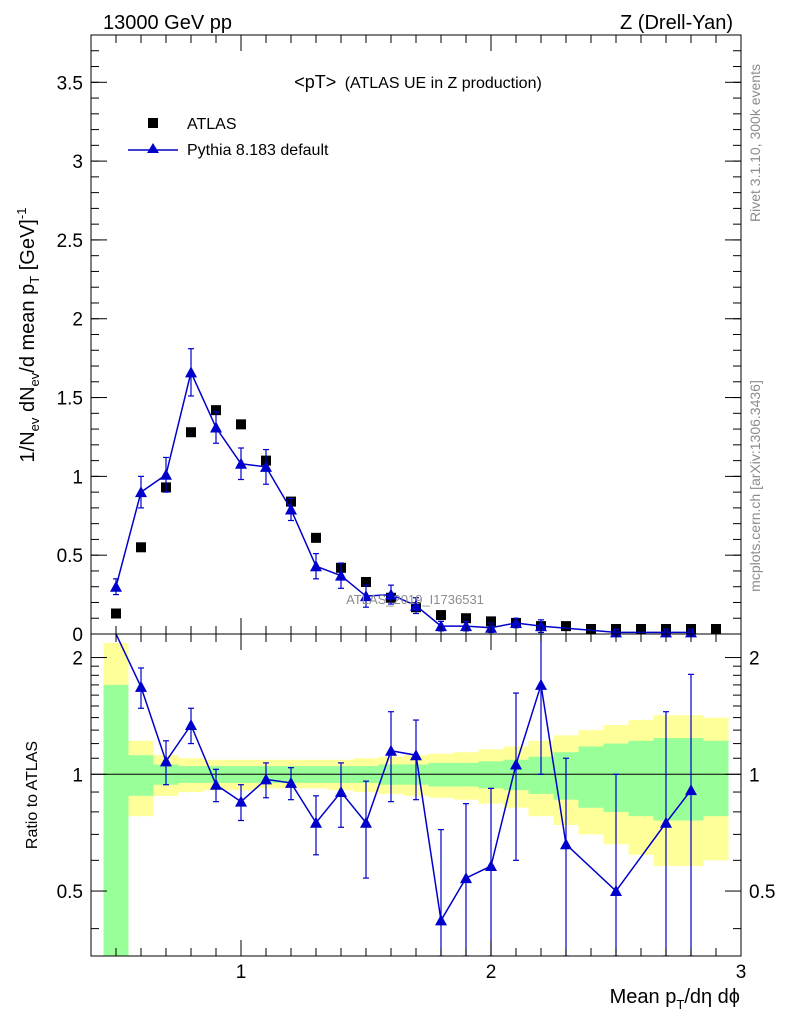 The height and width of the screenshot is (1024, 786). What do you see at coordinates (70, 556) in the screenshot?
I see `main-y-tick-label: 0.5` at bounding box center [70, 556].